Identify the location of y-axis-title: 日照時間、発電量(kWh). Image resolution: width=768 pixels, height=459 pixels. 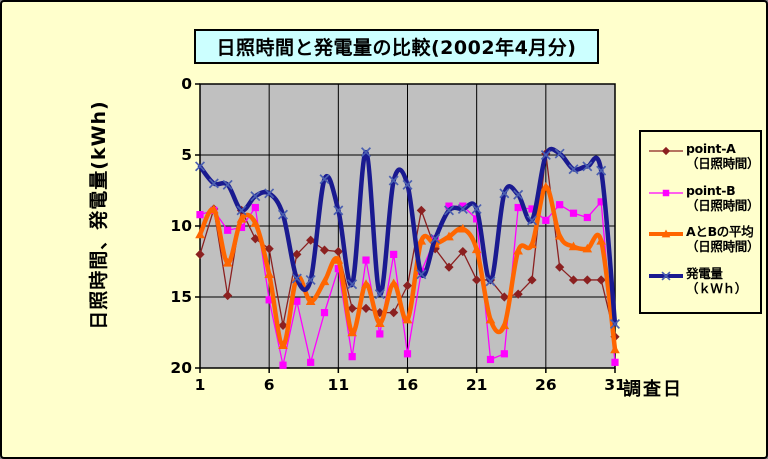
(99, 215).